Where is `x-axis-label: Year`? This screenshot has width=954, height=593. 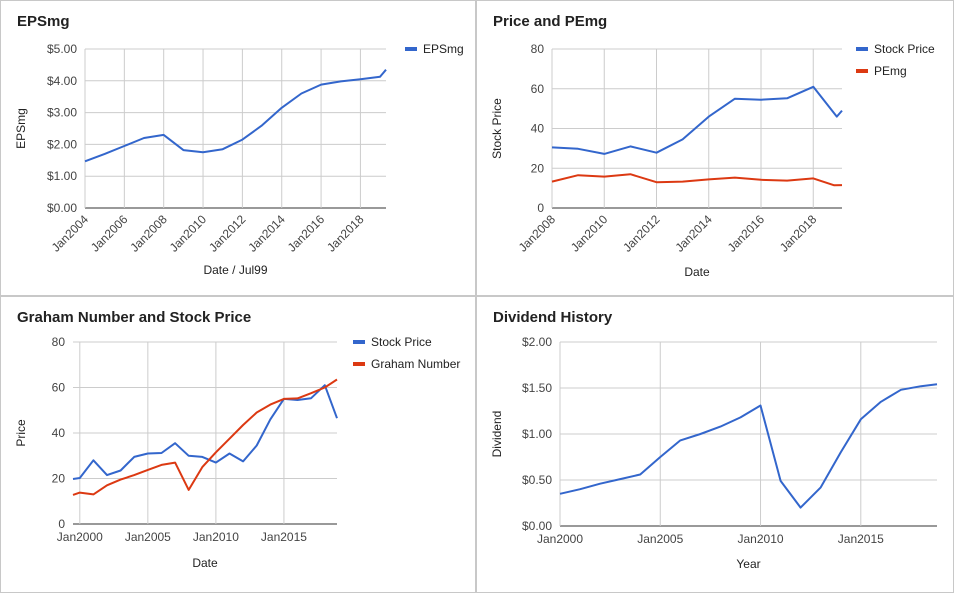 x-axis-label: Year is located at coordinates (748, 564).